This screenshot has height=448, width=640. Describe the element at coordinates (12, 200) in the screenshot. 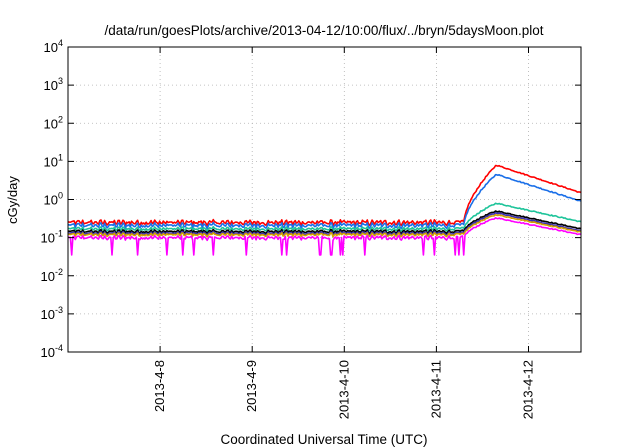

I see `y-axis-label: cGy/day` at that location.